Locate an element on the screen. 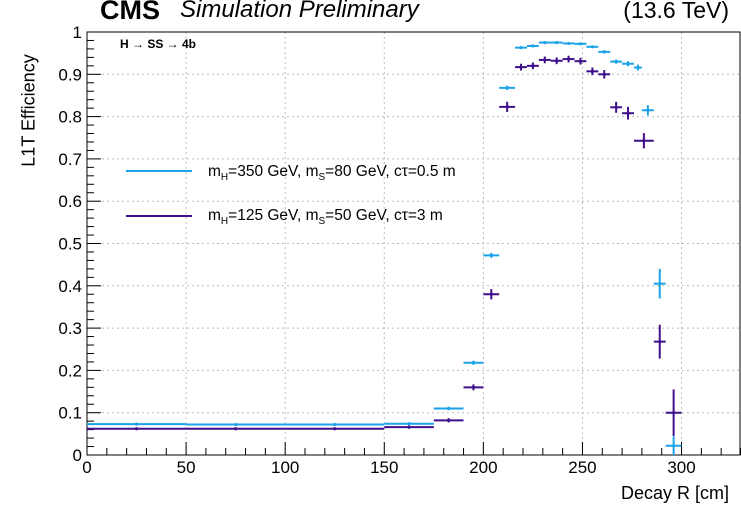 This screenshot has width=741, height=510. legend-entry-1-label: mH=350 GeV, mS=80 GeV, cτ=0.5 m is located at coordinates (332, 173).